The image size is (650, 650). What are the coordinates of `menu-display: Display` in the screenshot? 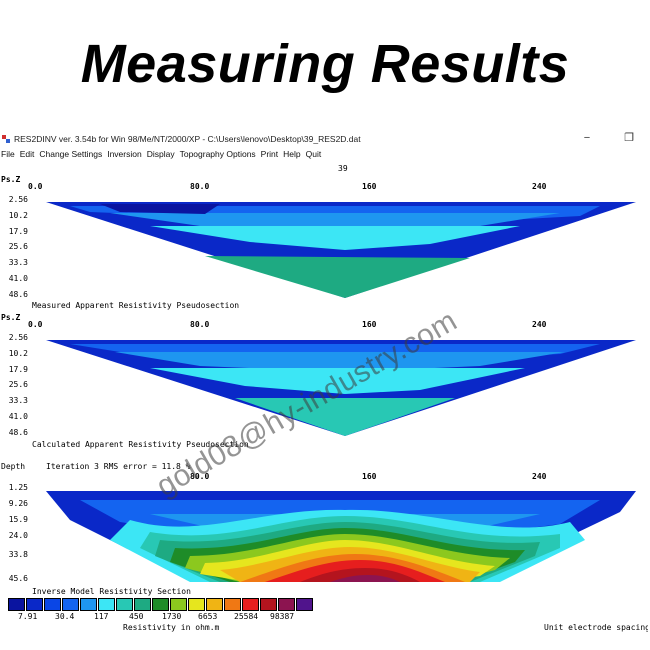 It's located at (160, 154).